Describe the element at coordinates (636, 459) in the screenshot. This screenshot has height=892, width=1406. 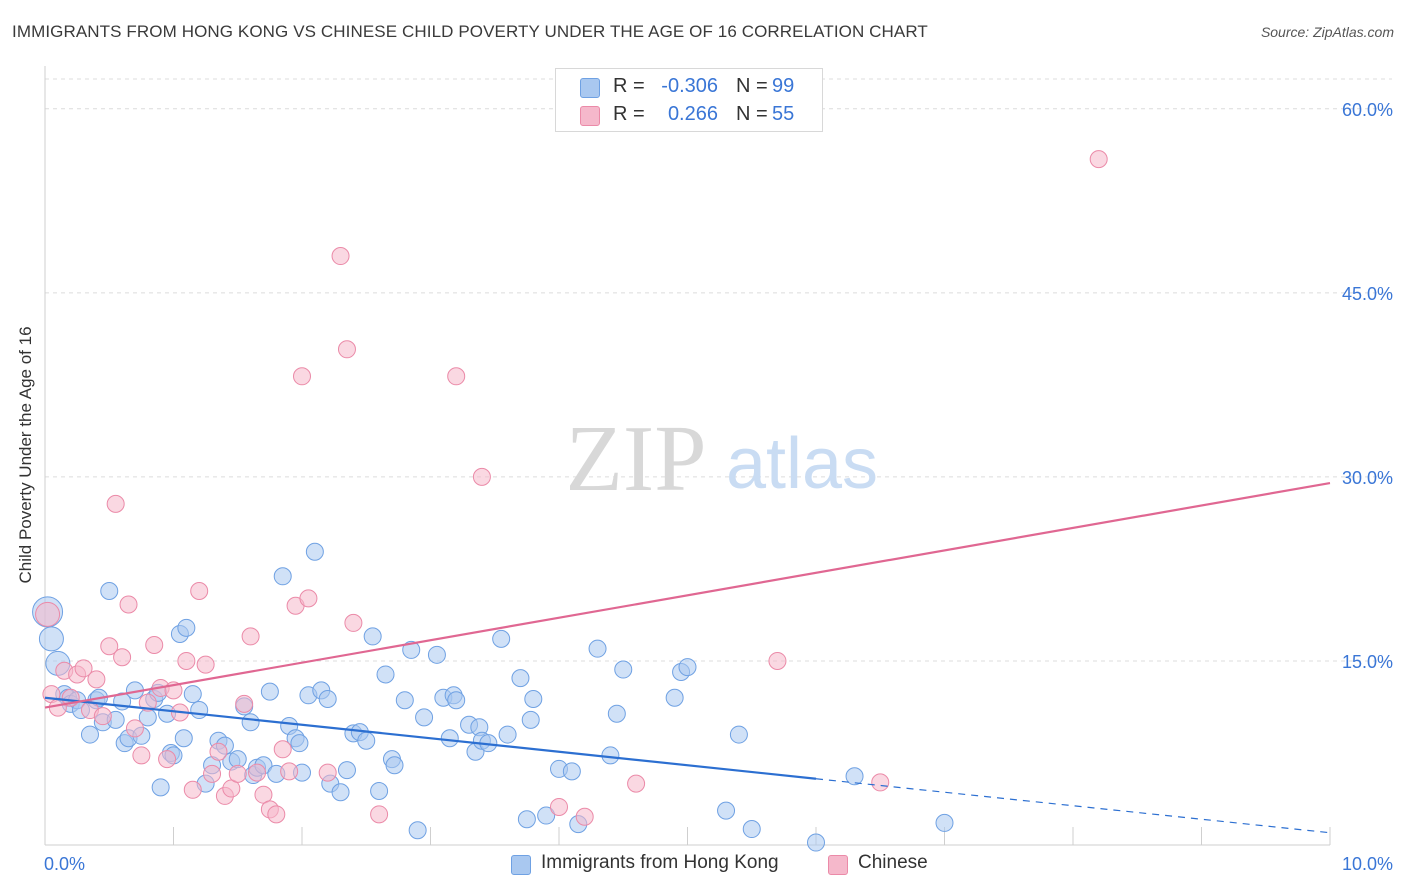
I see `watermark-zip: ZIP` at that location.